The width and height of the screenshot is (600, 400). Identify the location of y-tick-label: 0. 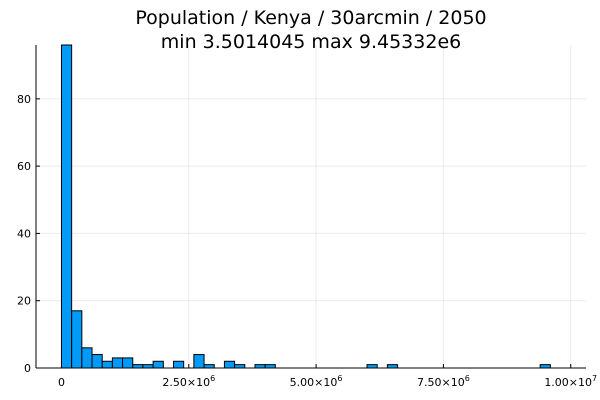
(27, 368).